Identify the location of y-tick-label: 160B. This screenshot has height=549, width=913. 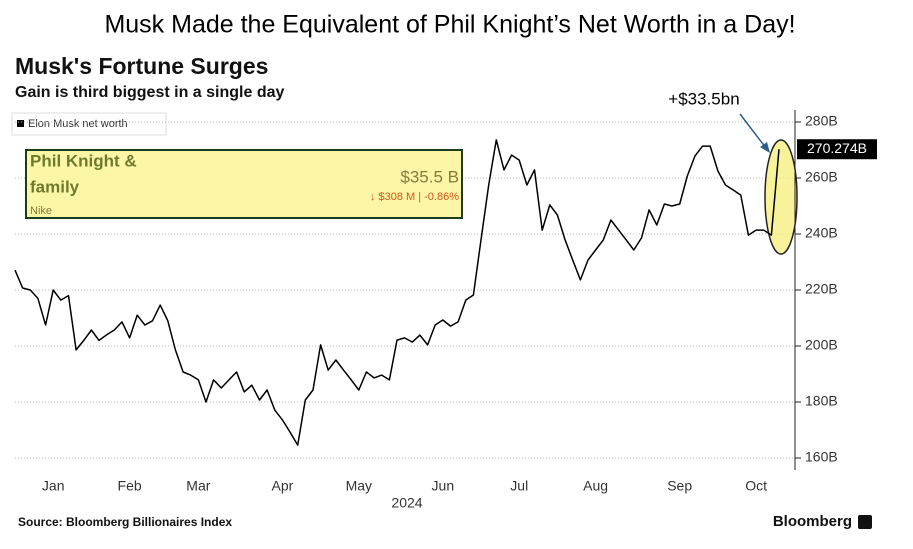
(821, 457).